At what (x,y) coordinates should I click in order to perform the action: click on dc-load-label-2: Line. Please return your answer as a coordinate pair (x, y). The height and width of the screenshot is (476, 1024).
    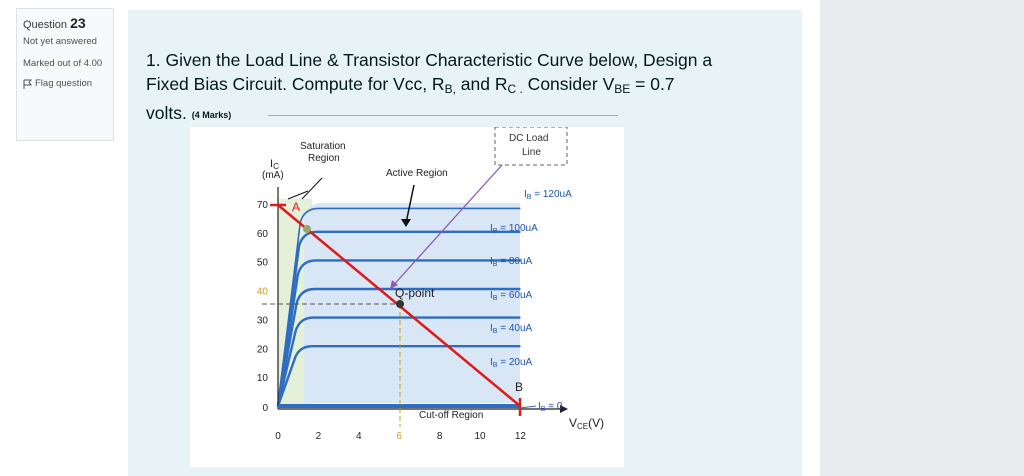
    Looking at the image, I should click on (531, 152).